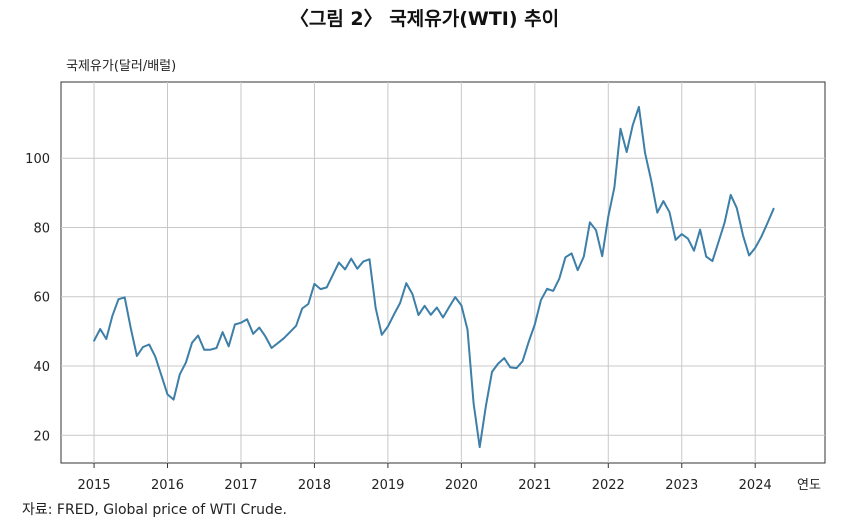  Describe the element at coordinates (424, 19) in the screenshot. I see `chart-title: 〈그림 2〉 국제유가(WTI) 추이` at that location.